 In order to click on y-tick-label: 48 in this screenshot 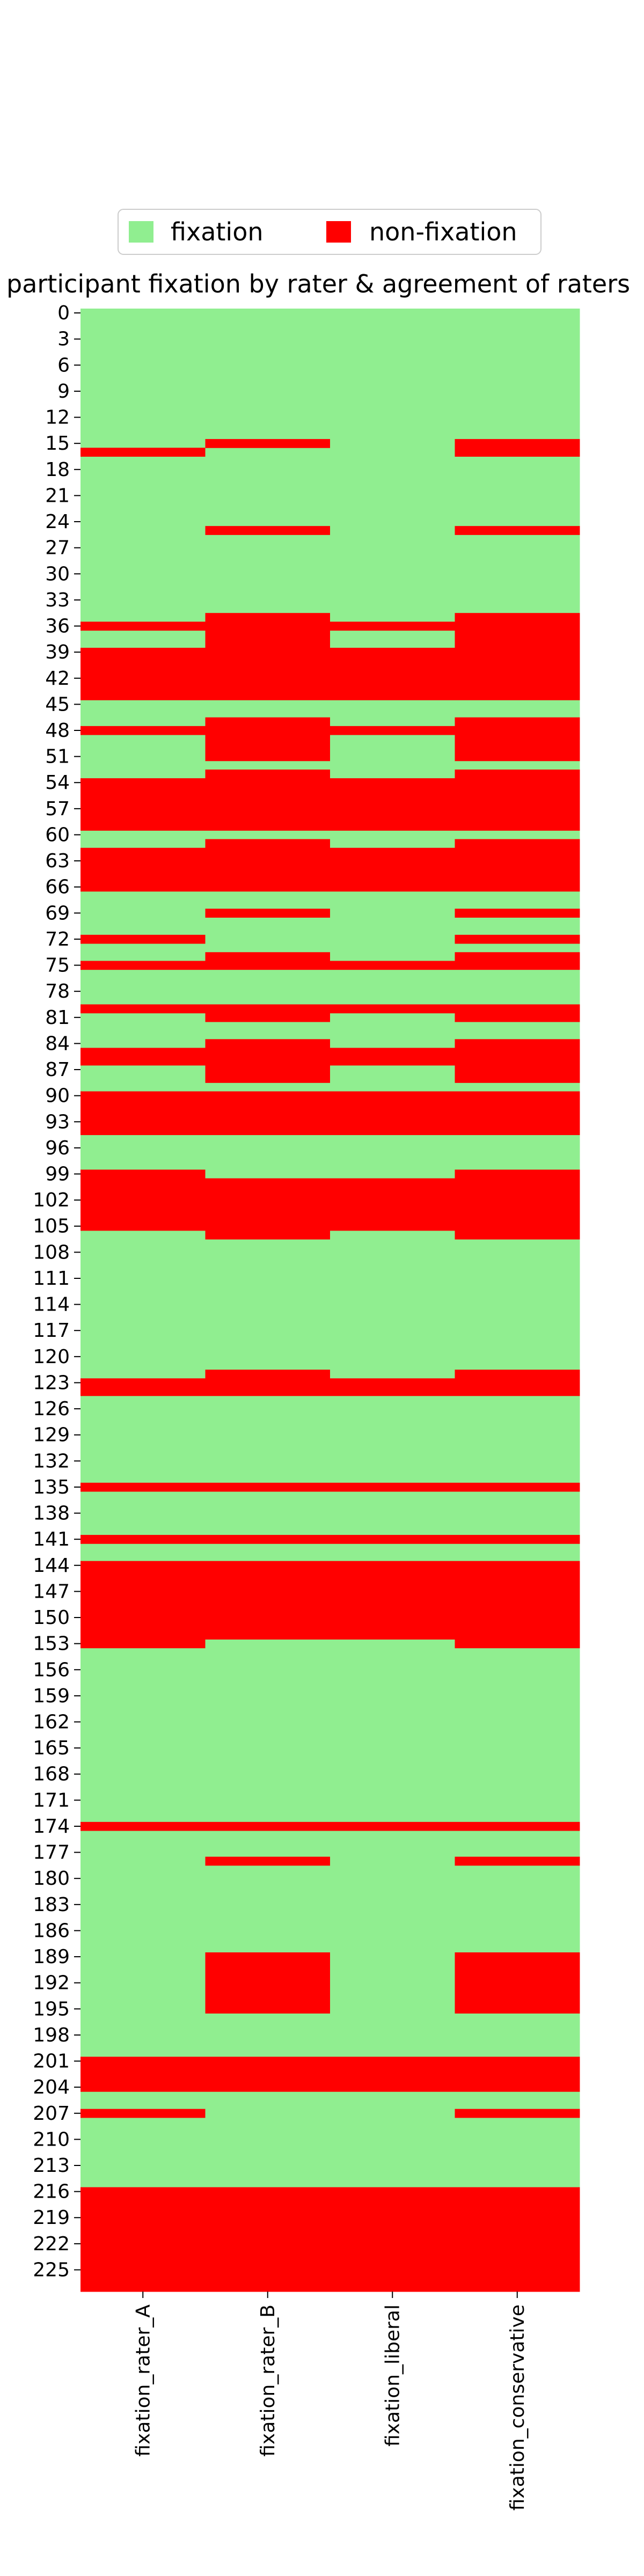, I will do `click(57, 731)`.